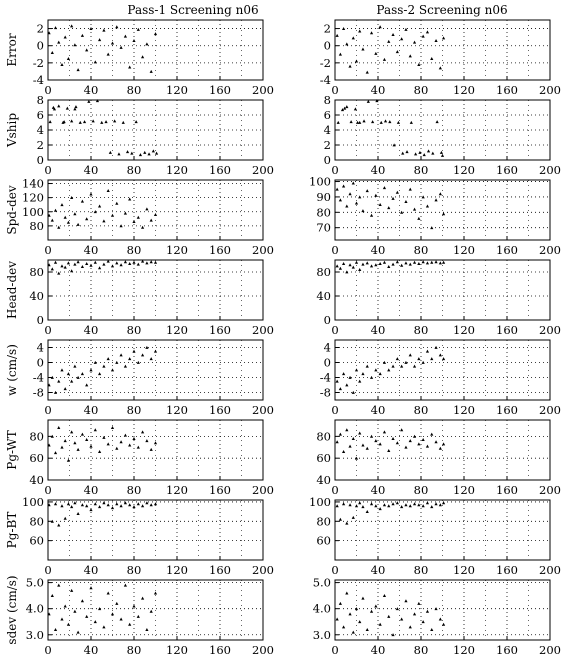  Describe the element at coordinates (437, 616) in the screenshot. I see `panel-p2-sdev: 0 40 80 120 160 200 3.0 4.0 5.0` at that location.